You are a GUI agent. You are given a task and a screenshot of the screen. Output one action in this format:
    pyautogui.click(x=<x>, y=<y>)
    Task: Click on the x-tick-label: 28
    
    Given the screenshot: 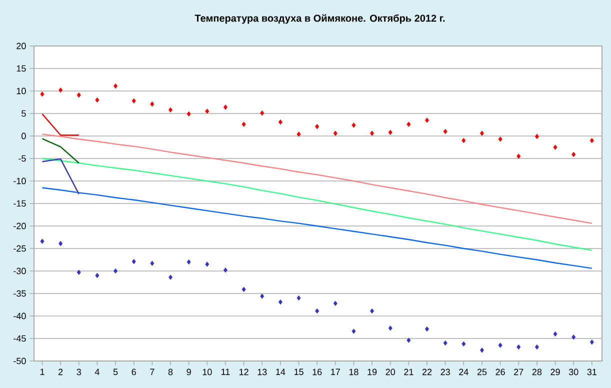 What is the action you would take?
    pyautogui.click(x=537, y=372)
    